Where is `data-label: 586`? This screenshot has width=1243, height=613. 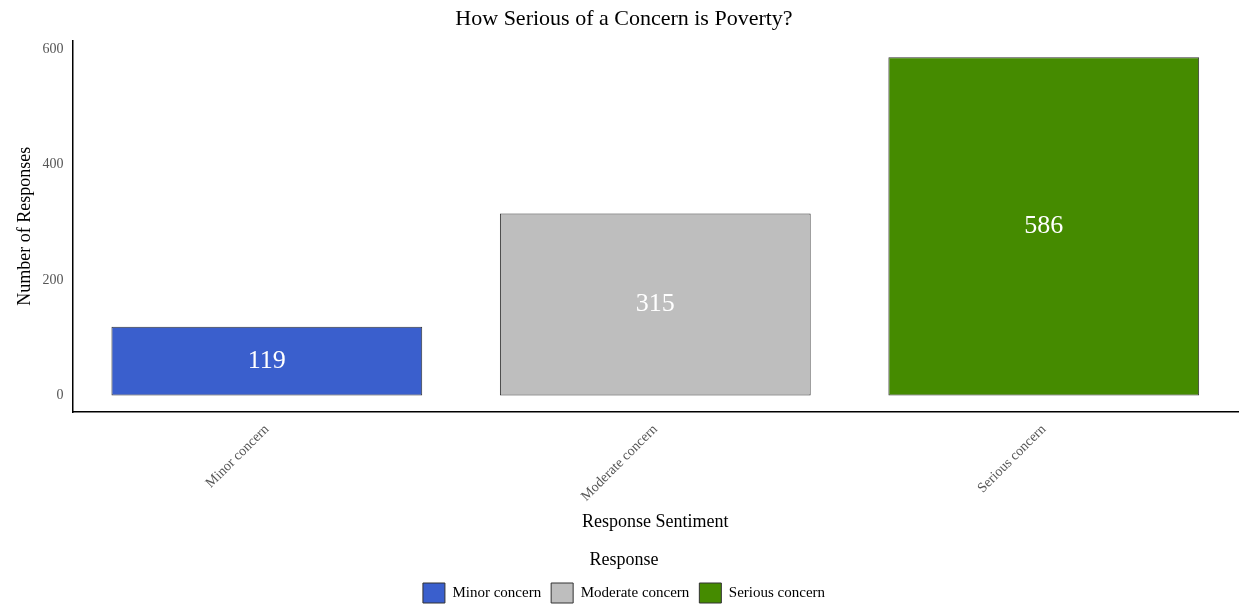 data-label: 586 is located at coordinates (1044, 225).